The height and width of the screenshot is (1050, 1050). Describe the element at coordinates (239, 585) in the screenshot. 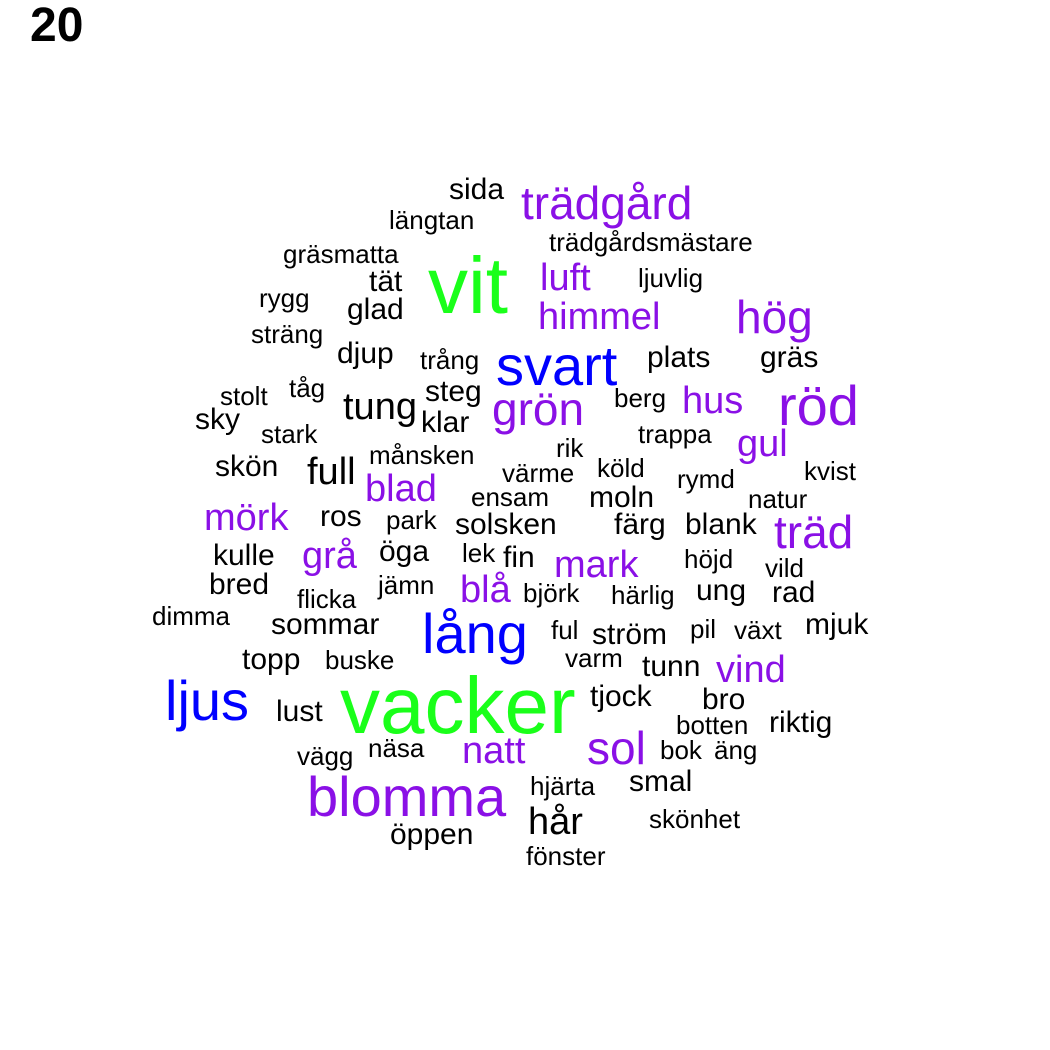

I see `word-bred: bred` at that location.